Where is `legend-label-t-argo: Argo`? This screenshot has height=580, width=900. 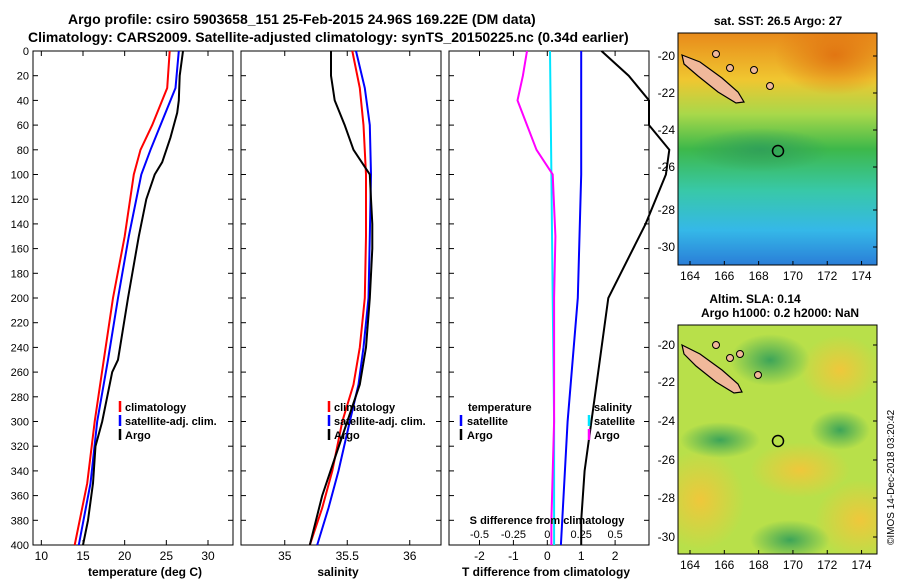 legend-label-t-argo: Argo is located at coordinates (480, 436).